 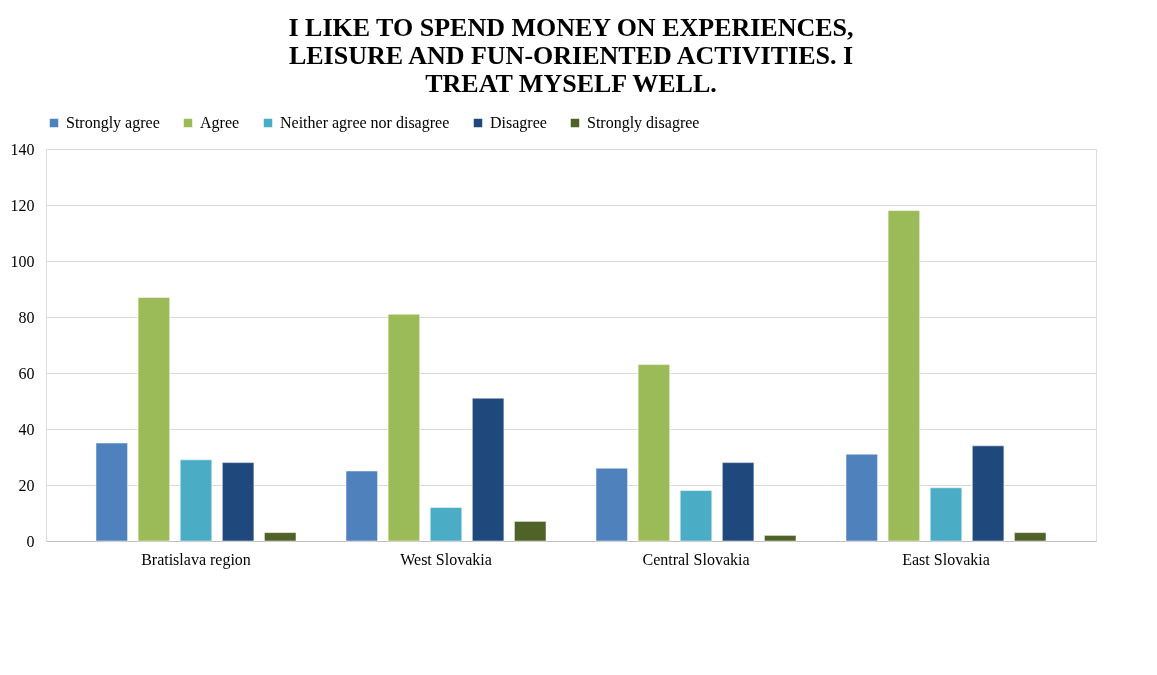 What do you see at coordinates (196, 559) in the screenshot?
I see `x-tick-label: Bratislava region` at bounding box center [196, 559].